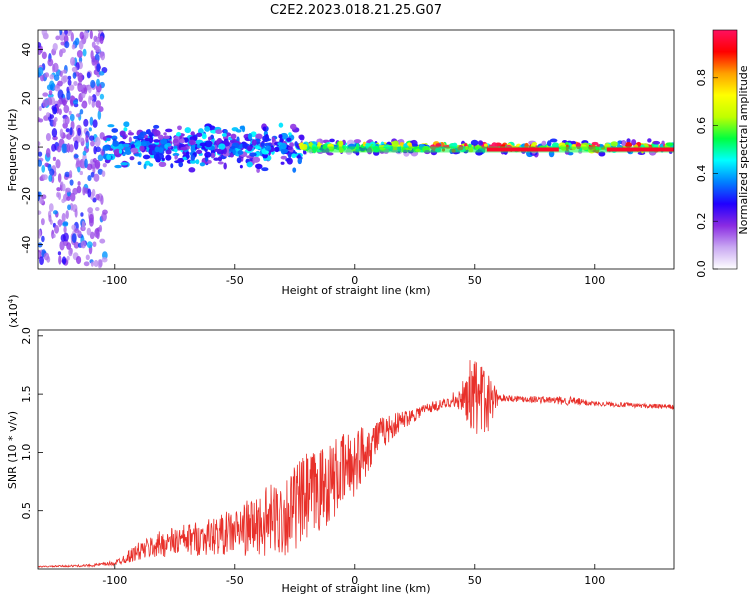  What do you see at coordinates (26, 196) in the screenshot?
I see `spectrogram-y-tick-label: -20` at bounding box center [26, 196].